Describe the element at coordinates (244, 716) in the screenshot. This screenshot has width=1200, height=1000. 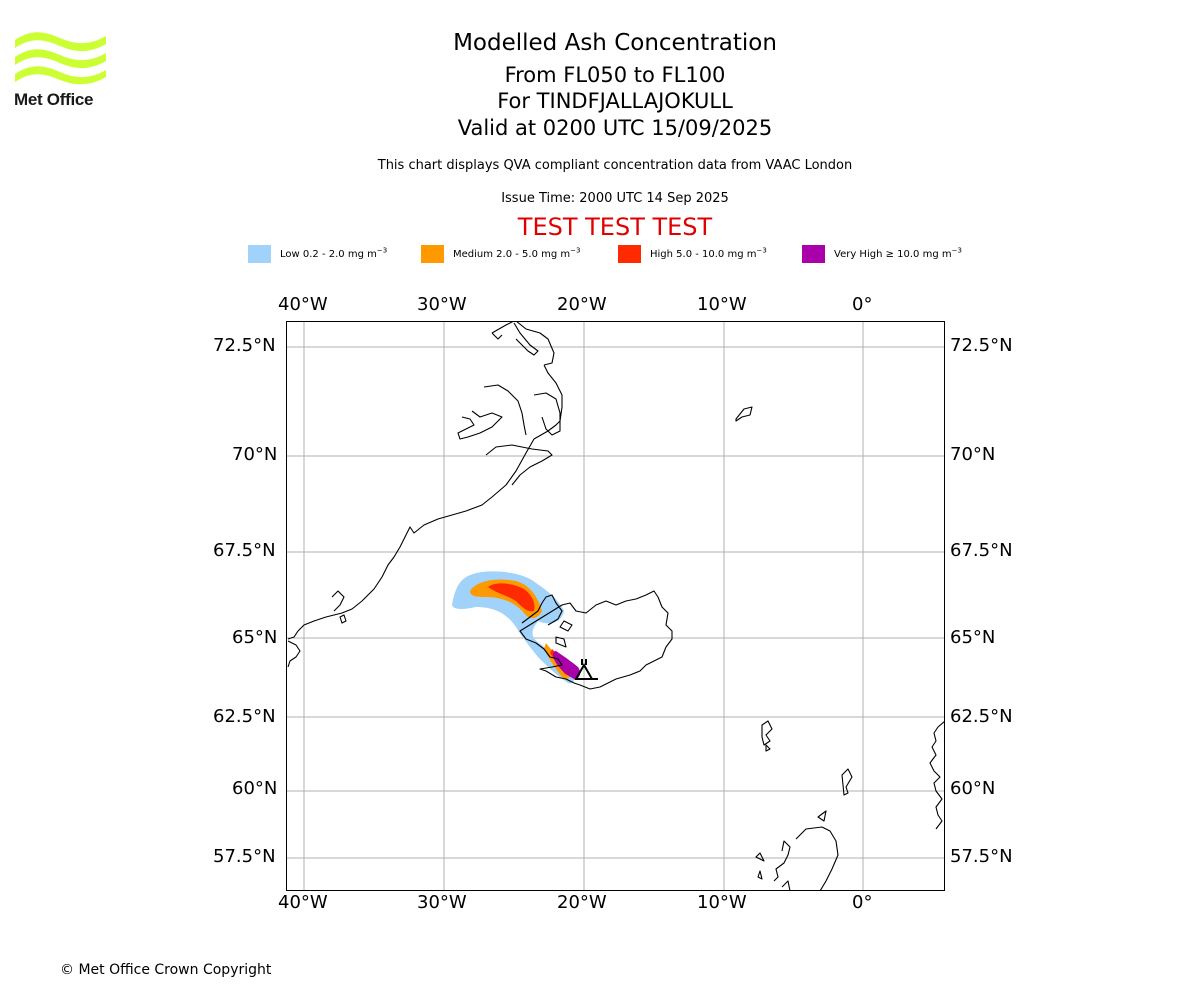
I see `lat-label-left-62-5: 62.5°N` at that location.